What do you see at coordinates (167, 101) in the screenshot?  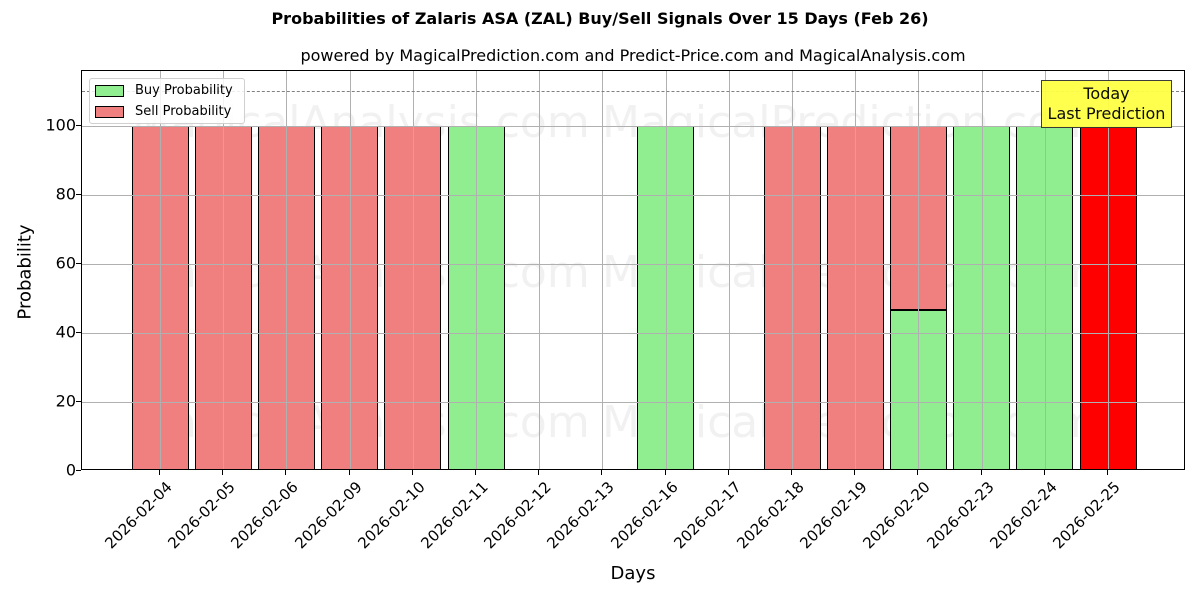 I see `legend: Buy Probability Sell Probability` at bounding box center [167, 101].